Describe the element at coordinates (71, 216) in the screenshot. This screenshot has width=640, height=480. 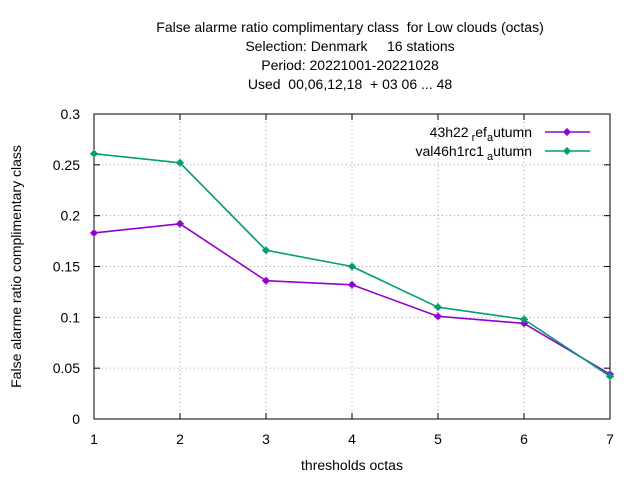
I see `y-tick-label: 0.2` at that location.